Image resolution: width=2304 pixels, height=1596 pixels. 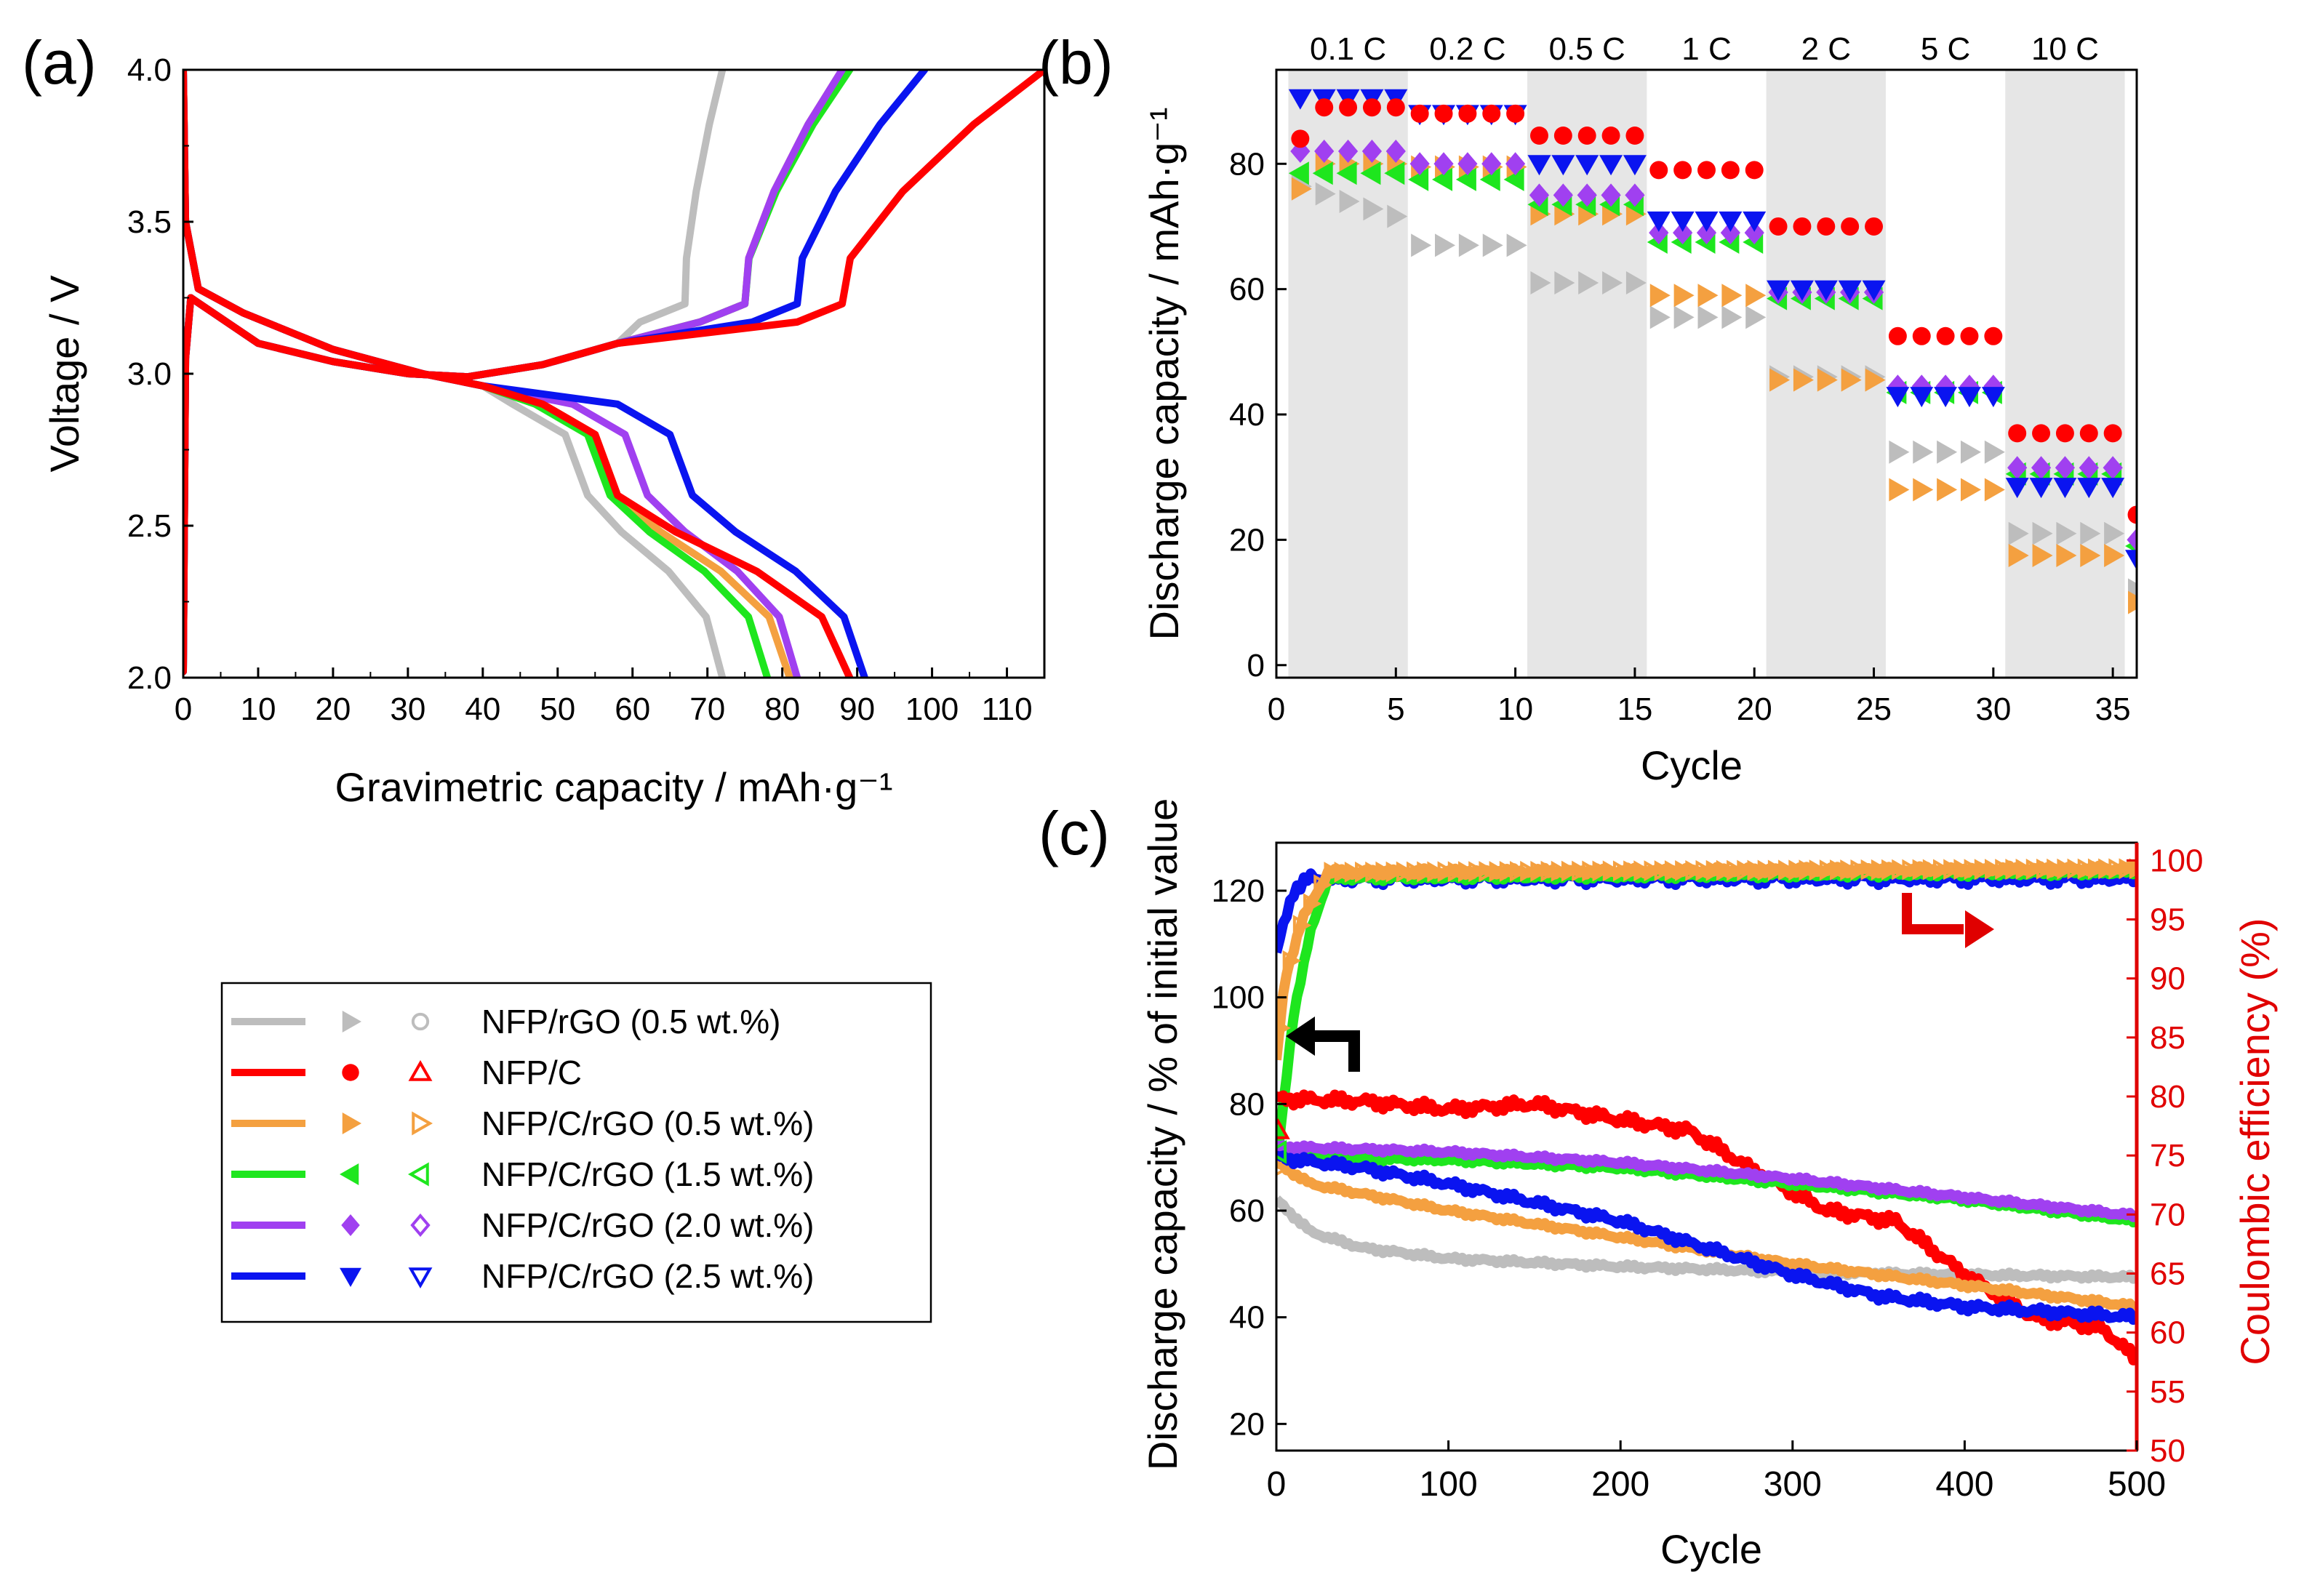 I want to click on c-y2tick-label: 65, so click(x=2167, y=1274).